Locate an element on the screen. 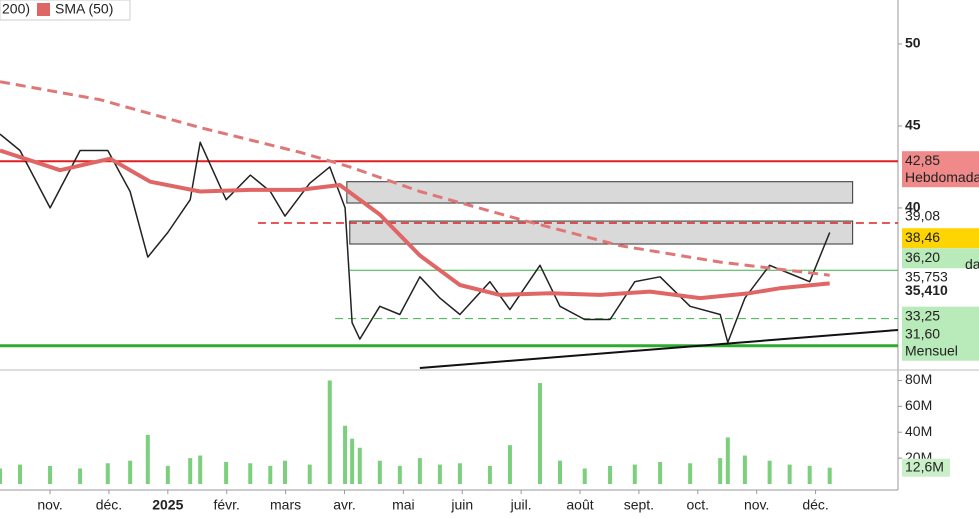  y2-tick-label: 80M is located at coordinates (918, 379).